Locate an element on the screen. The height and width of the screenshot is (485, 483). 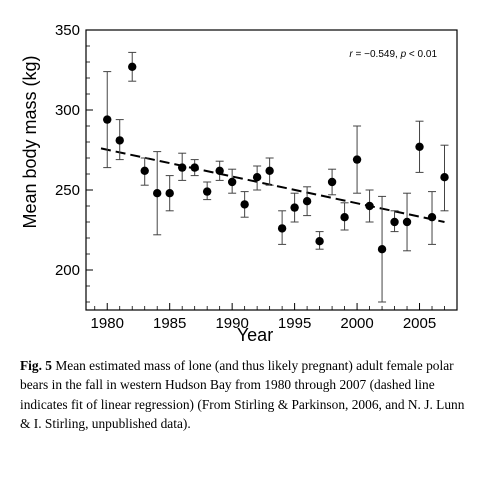
x-tick-label: 2000 is located at coordinates (356, 323).